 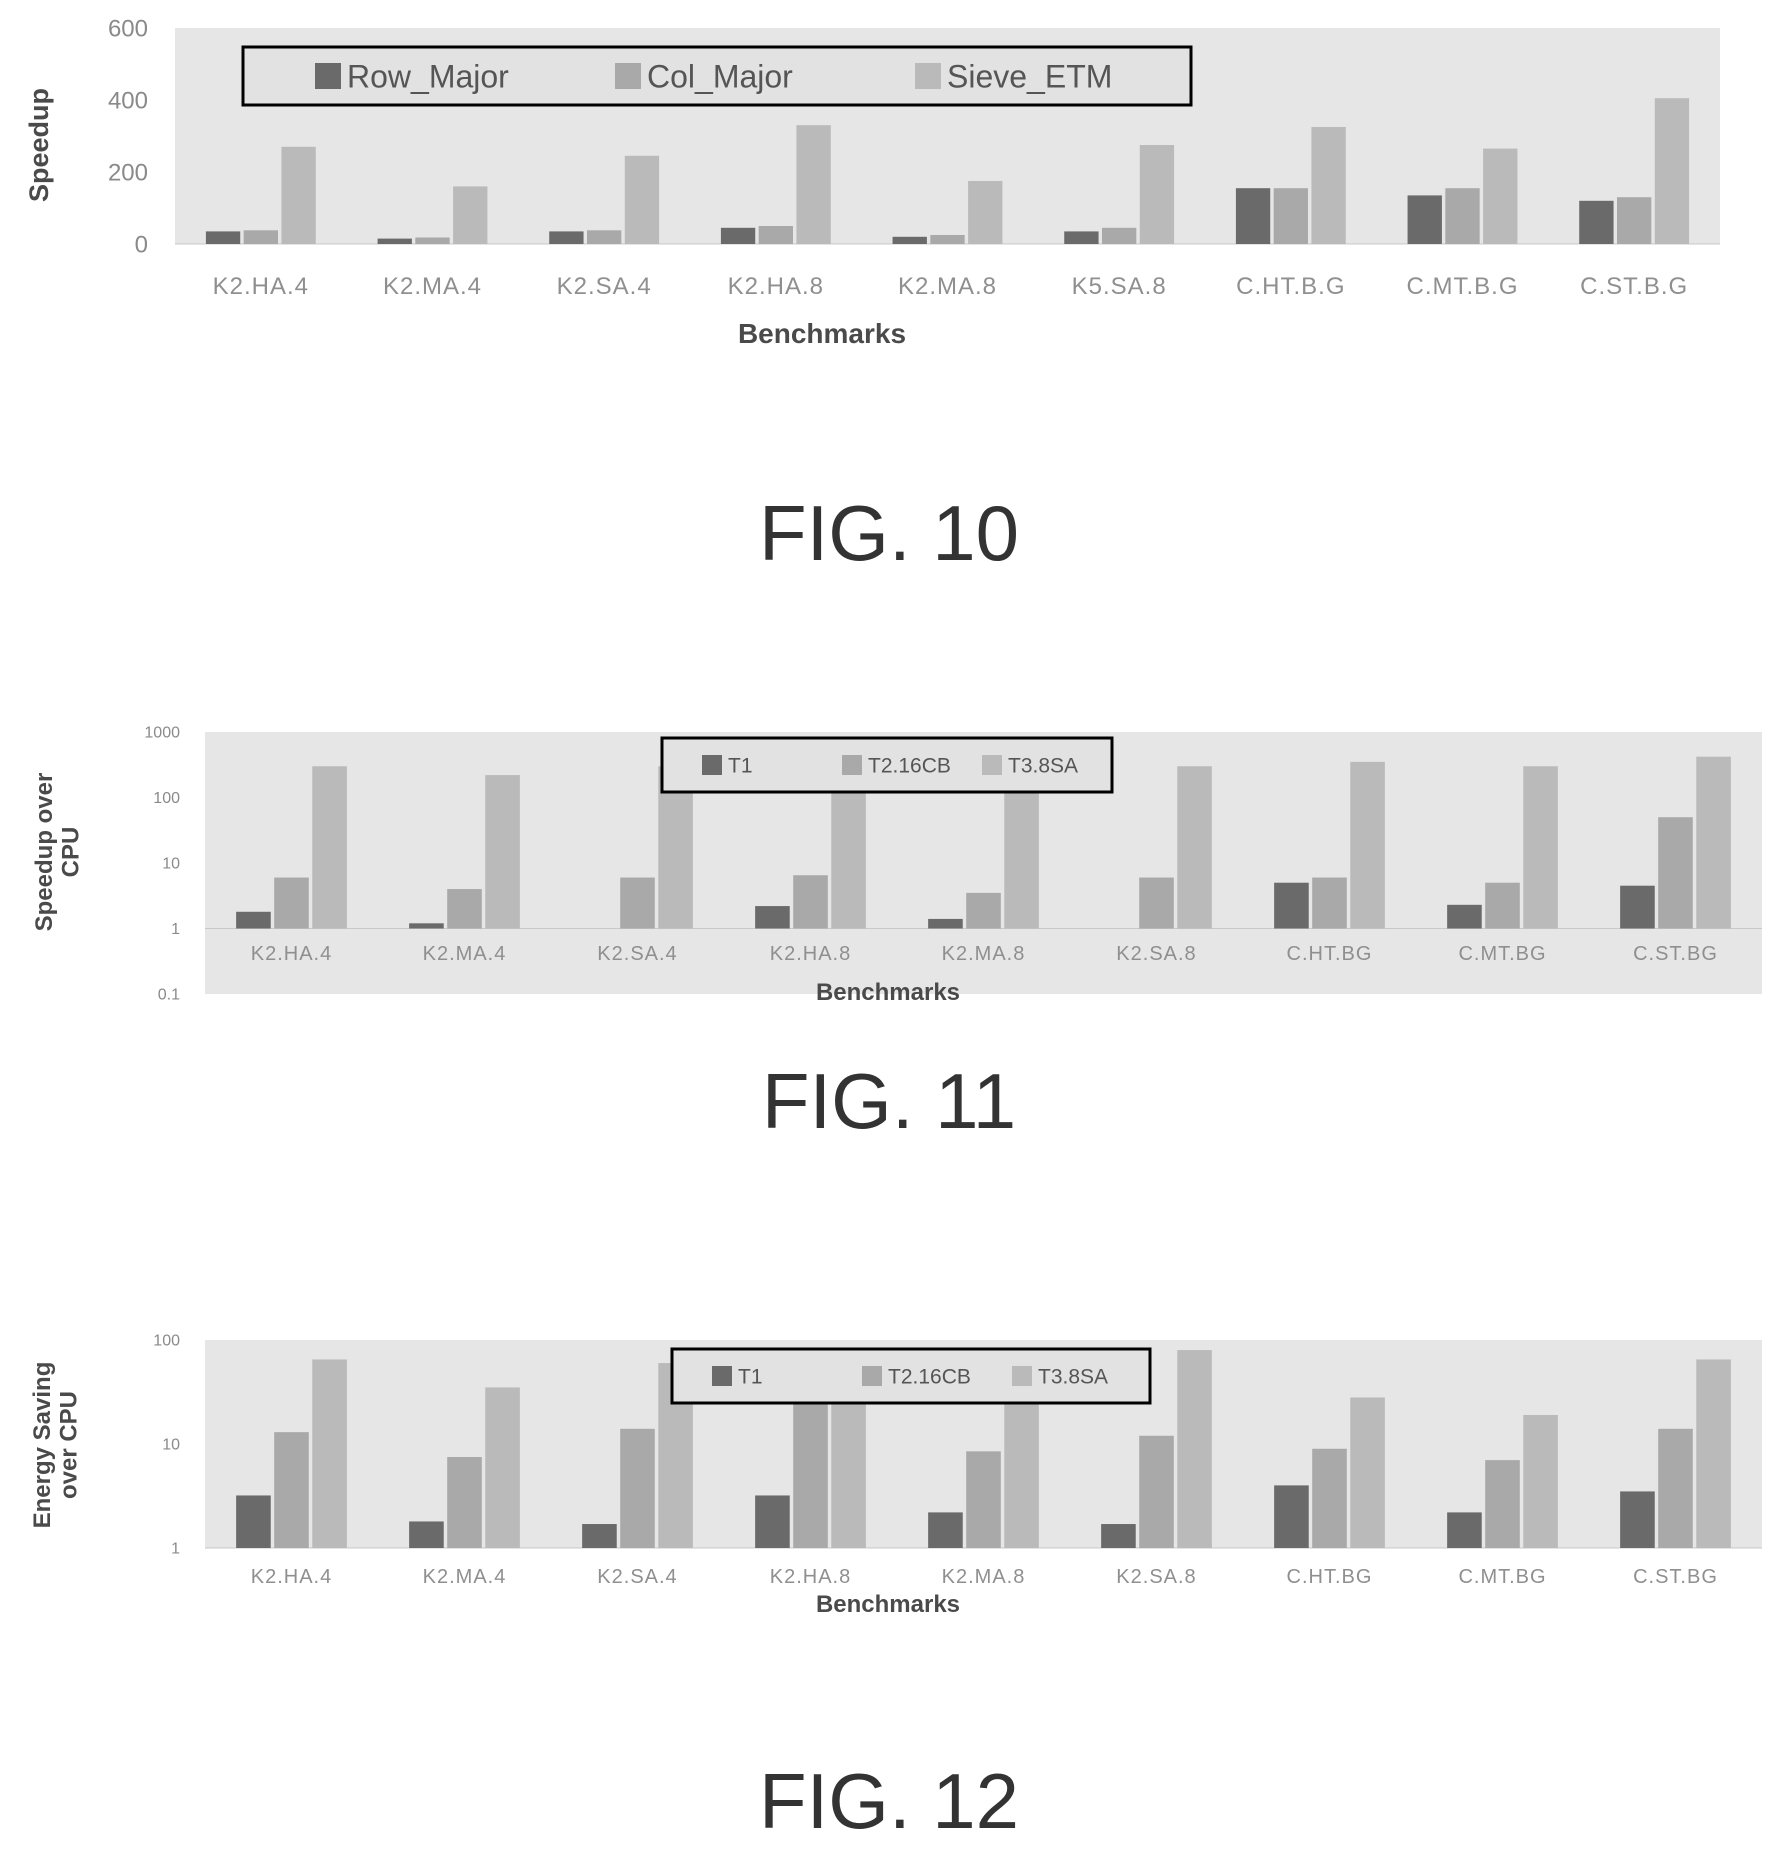 What do you see at coordinates (1502, 1577) in the screenshot?
I see `x-tick-label: C.MT.BG` at bounding box center [1502, 1577].